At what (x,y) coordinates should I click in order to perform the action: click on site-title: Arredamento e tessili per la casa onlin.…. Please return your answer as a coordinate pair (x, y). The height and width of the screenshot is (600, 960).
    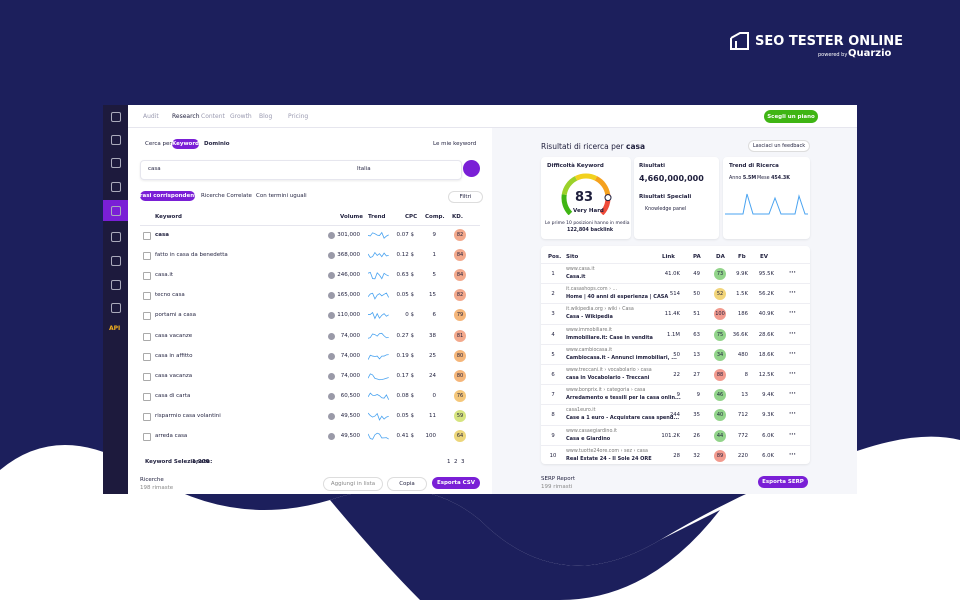
    Looking at the image, I should click on (623, 398).